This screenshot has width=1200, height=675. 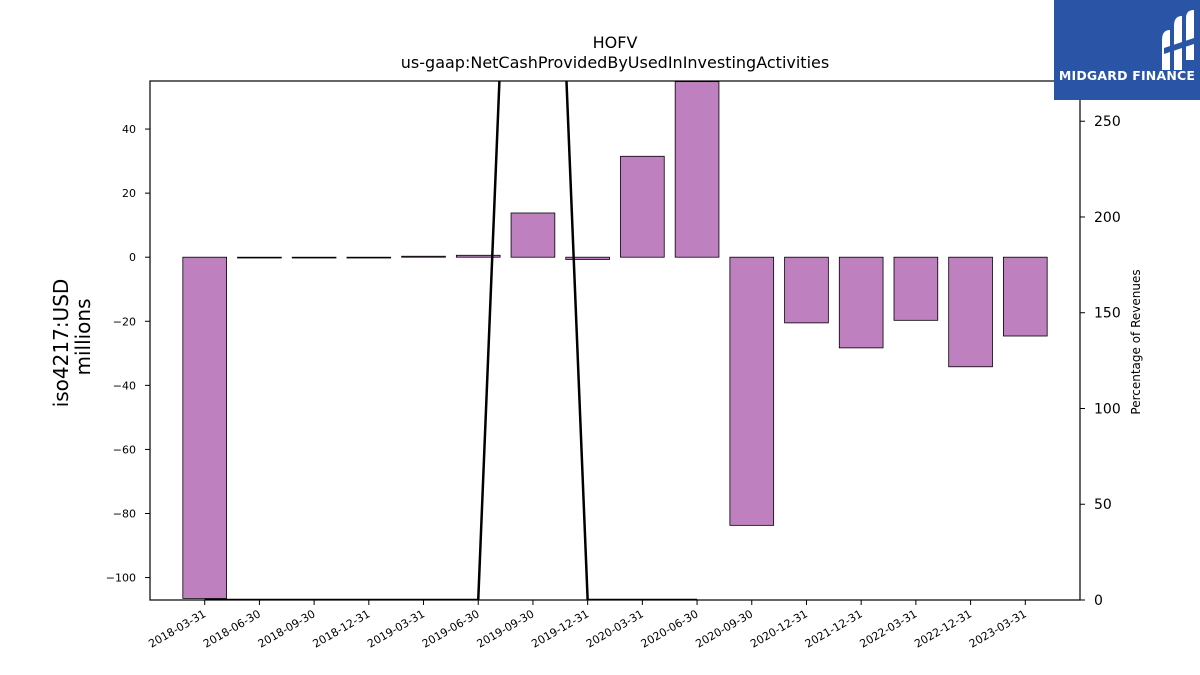 I want to click on y-tick-label-0: 0, so click(x=132, y=257).